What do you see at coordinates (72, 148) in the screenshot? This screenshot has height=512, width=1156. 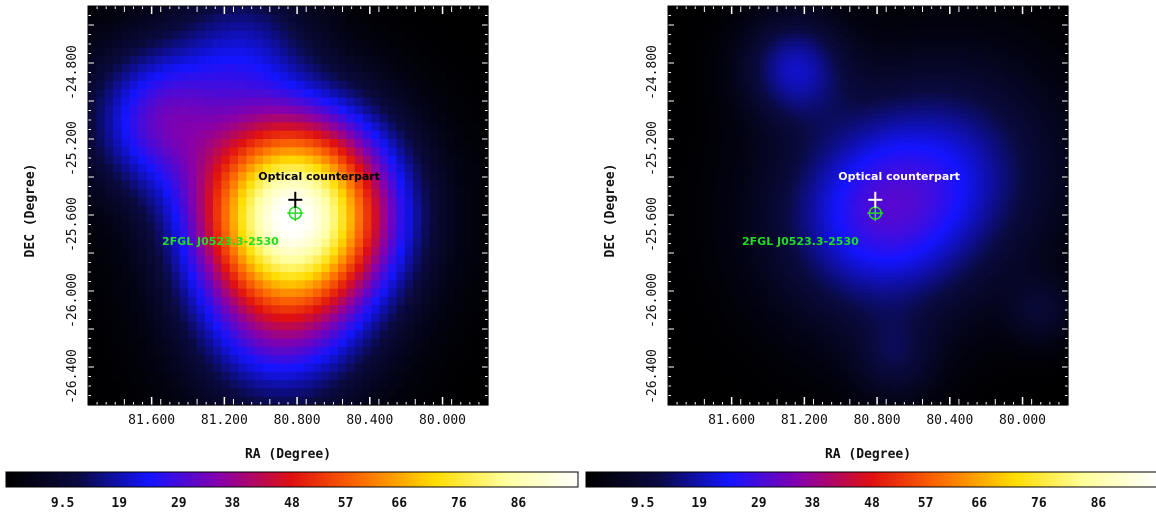 I see `y-tick-label: -25.200` at bounding box center [72, 148].